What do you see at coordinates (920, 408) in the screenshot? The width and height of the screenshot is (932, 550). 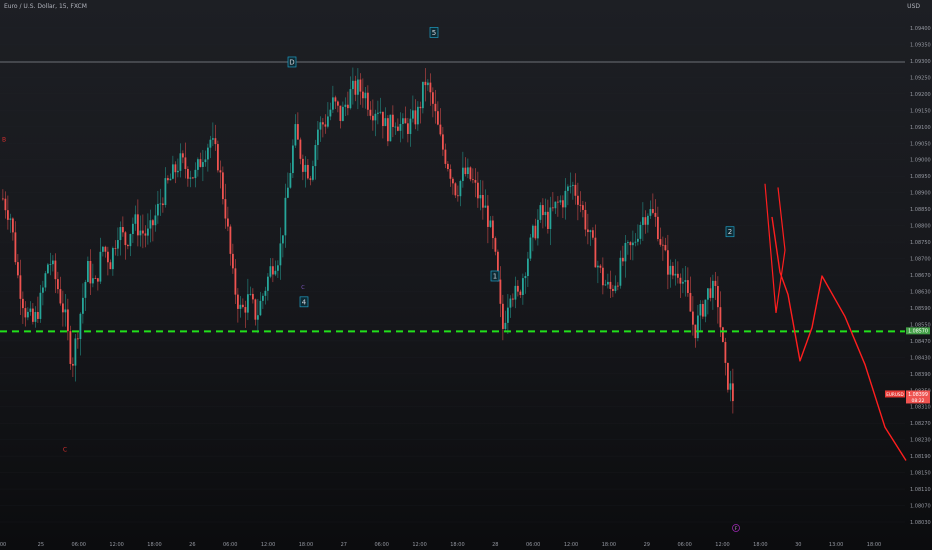 I see `price-tick: 1.08310` at bounding box center [920, 408].